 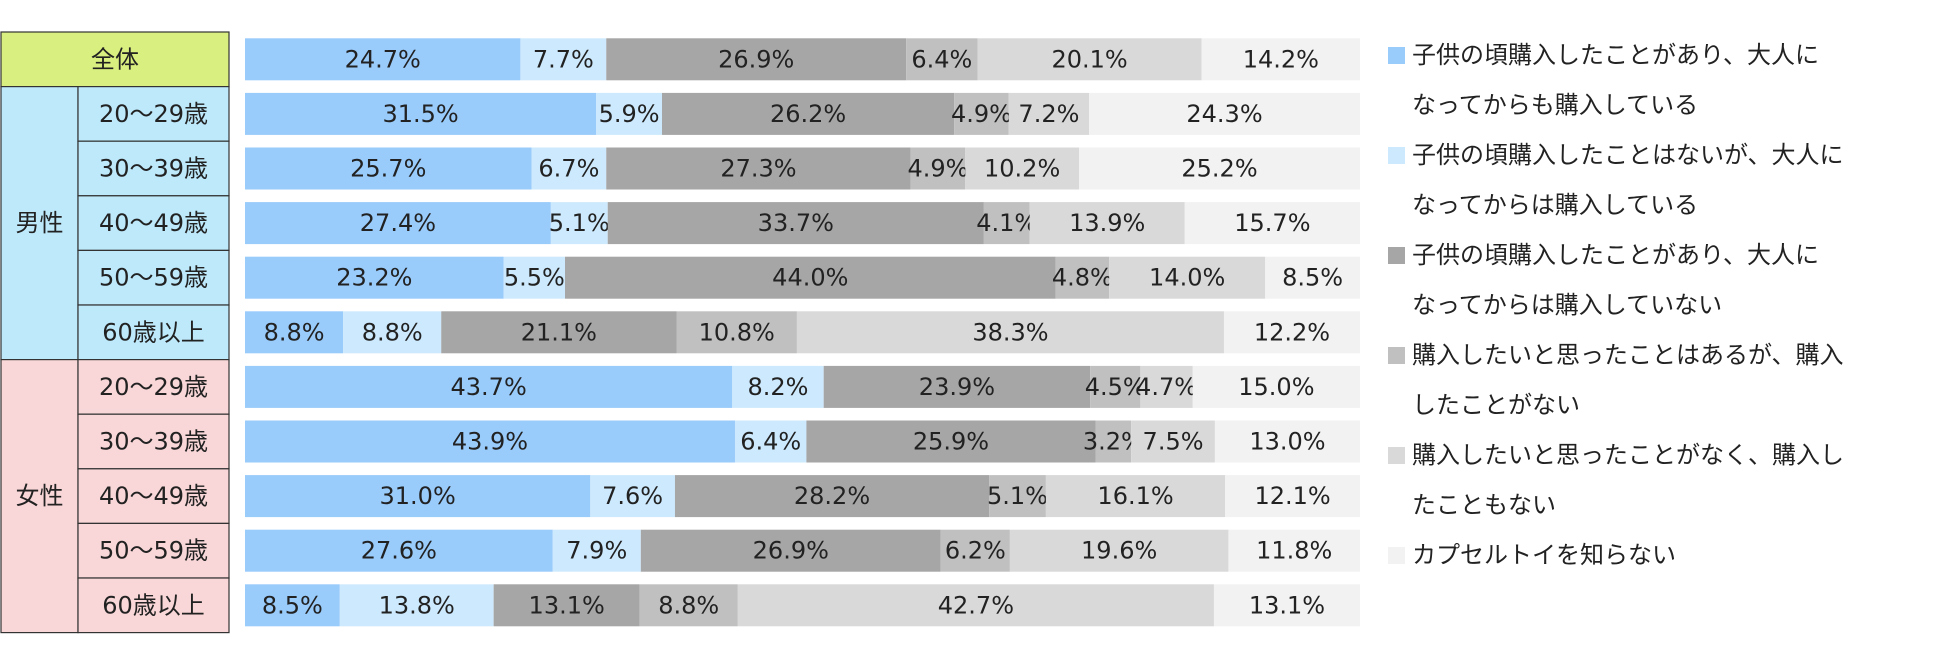 What do you see at coordinates (1628, 155) in the screenshot?
I see `legend-label-line: 子供の頃購入したことはないが、大人に` at bounding box center [1628, 155].